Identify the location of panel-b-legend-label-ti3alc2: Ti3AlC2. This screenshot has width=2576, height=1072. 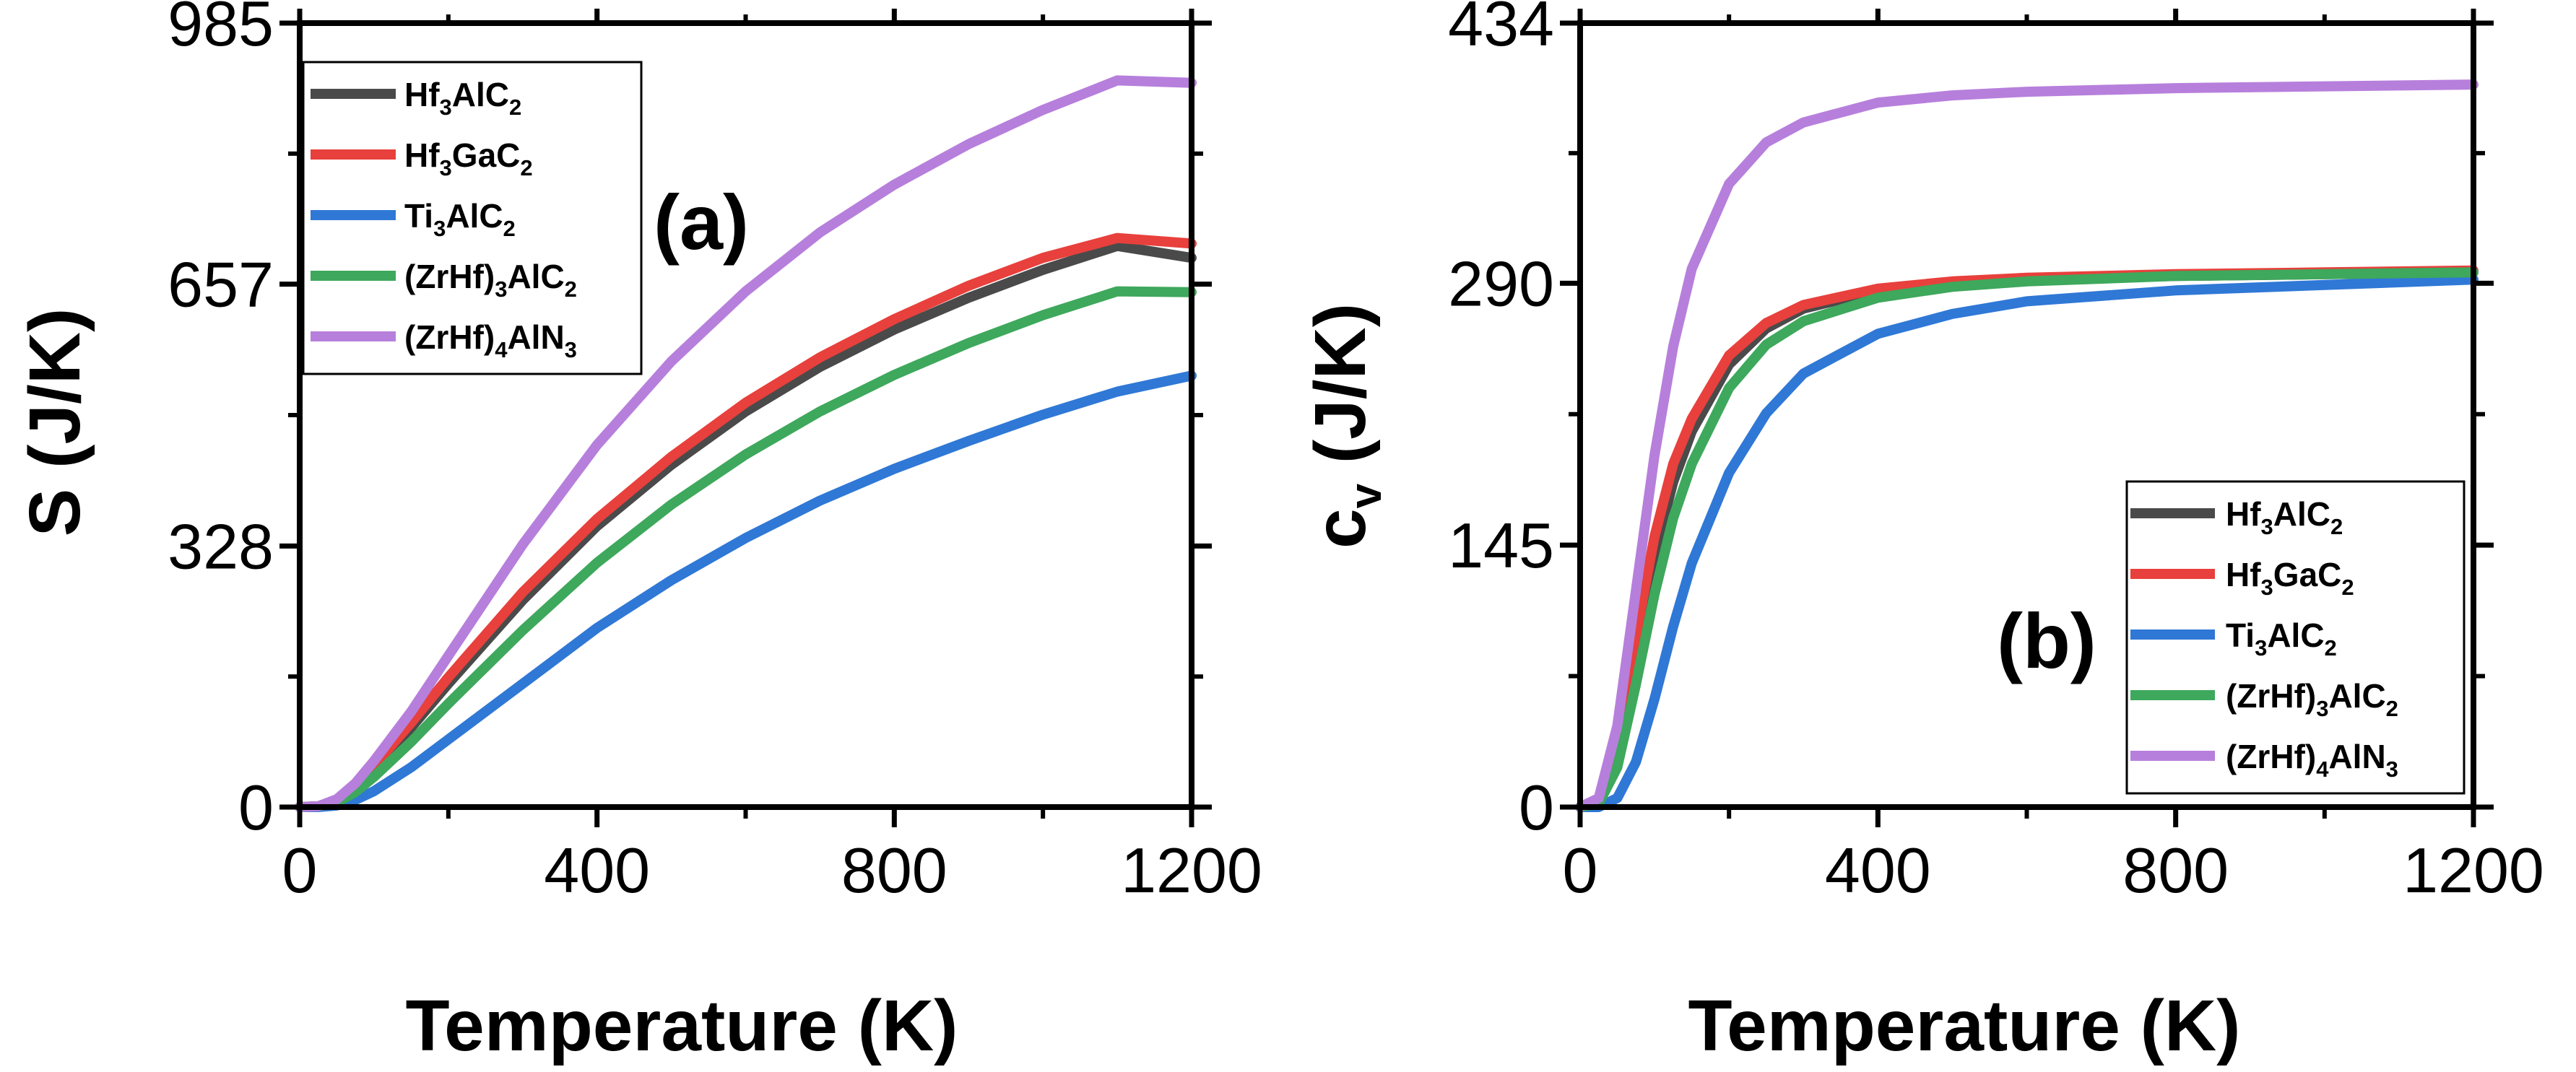
(2281, 638).